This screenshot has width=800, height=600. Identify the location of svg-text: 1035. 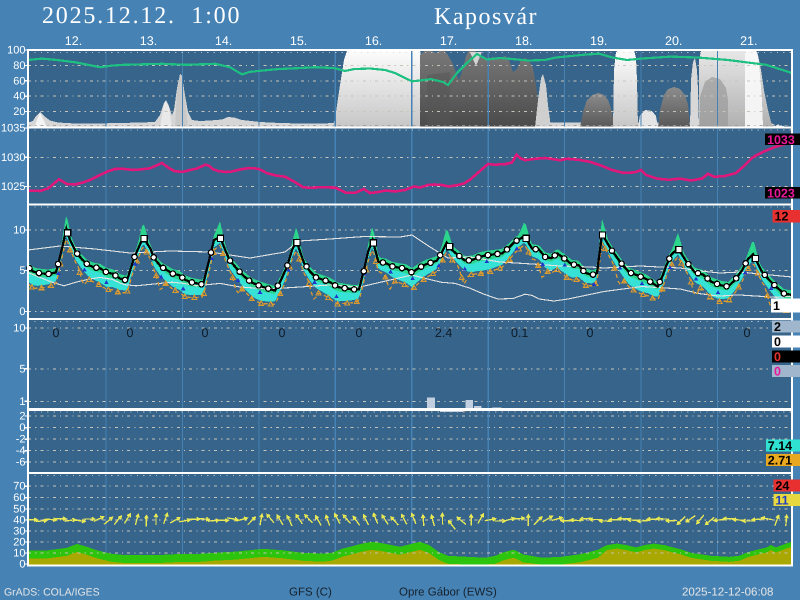
(13, 129).